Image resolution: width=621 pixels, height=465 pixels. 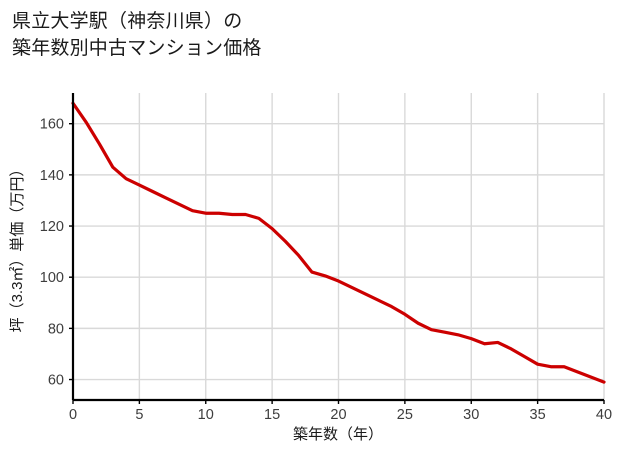 I want to click on chart-title: 県立大学駅（神奈川県）の 築年数別中古マンション価格, so click(x=137, y=35).